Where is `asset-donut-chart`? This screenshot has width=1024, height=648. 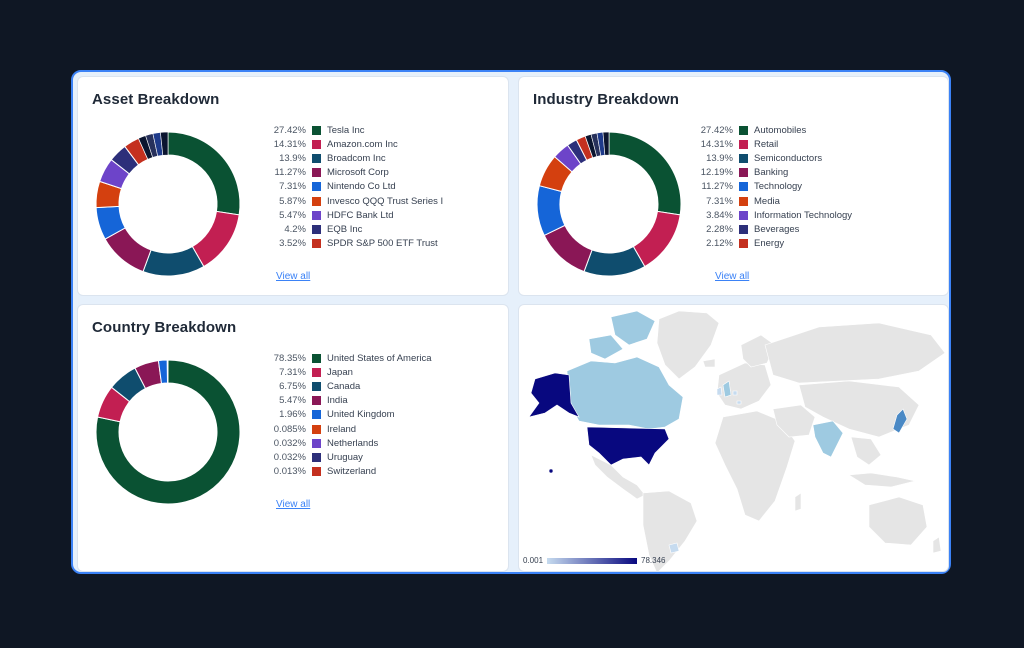
asset-donut-chart is located at coordinates (168, 204).